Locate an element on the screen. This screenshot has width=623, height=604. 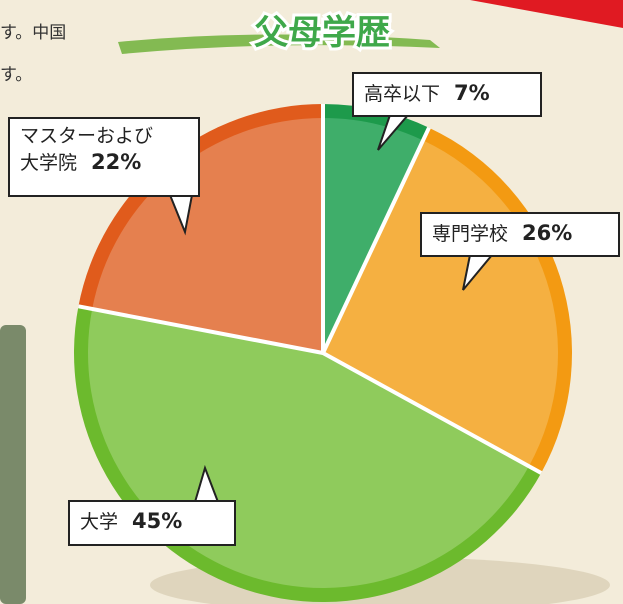
brush-stroke is located at coordinates (279, 44).